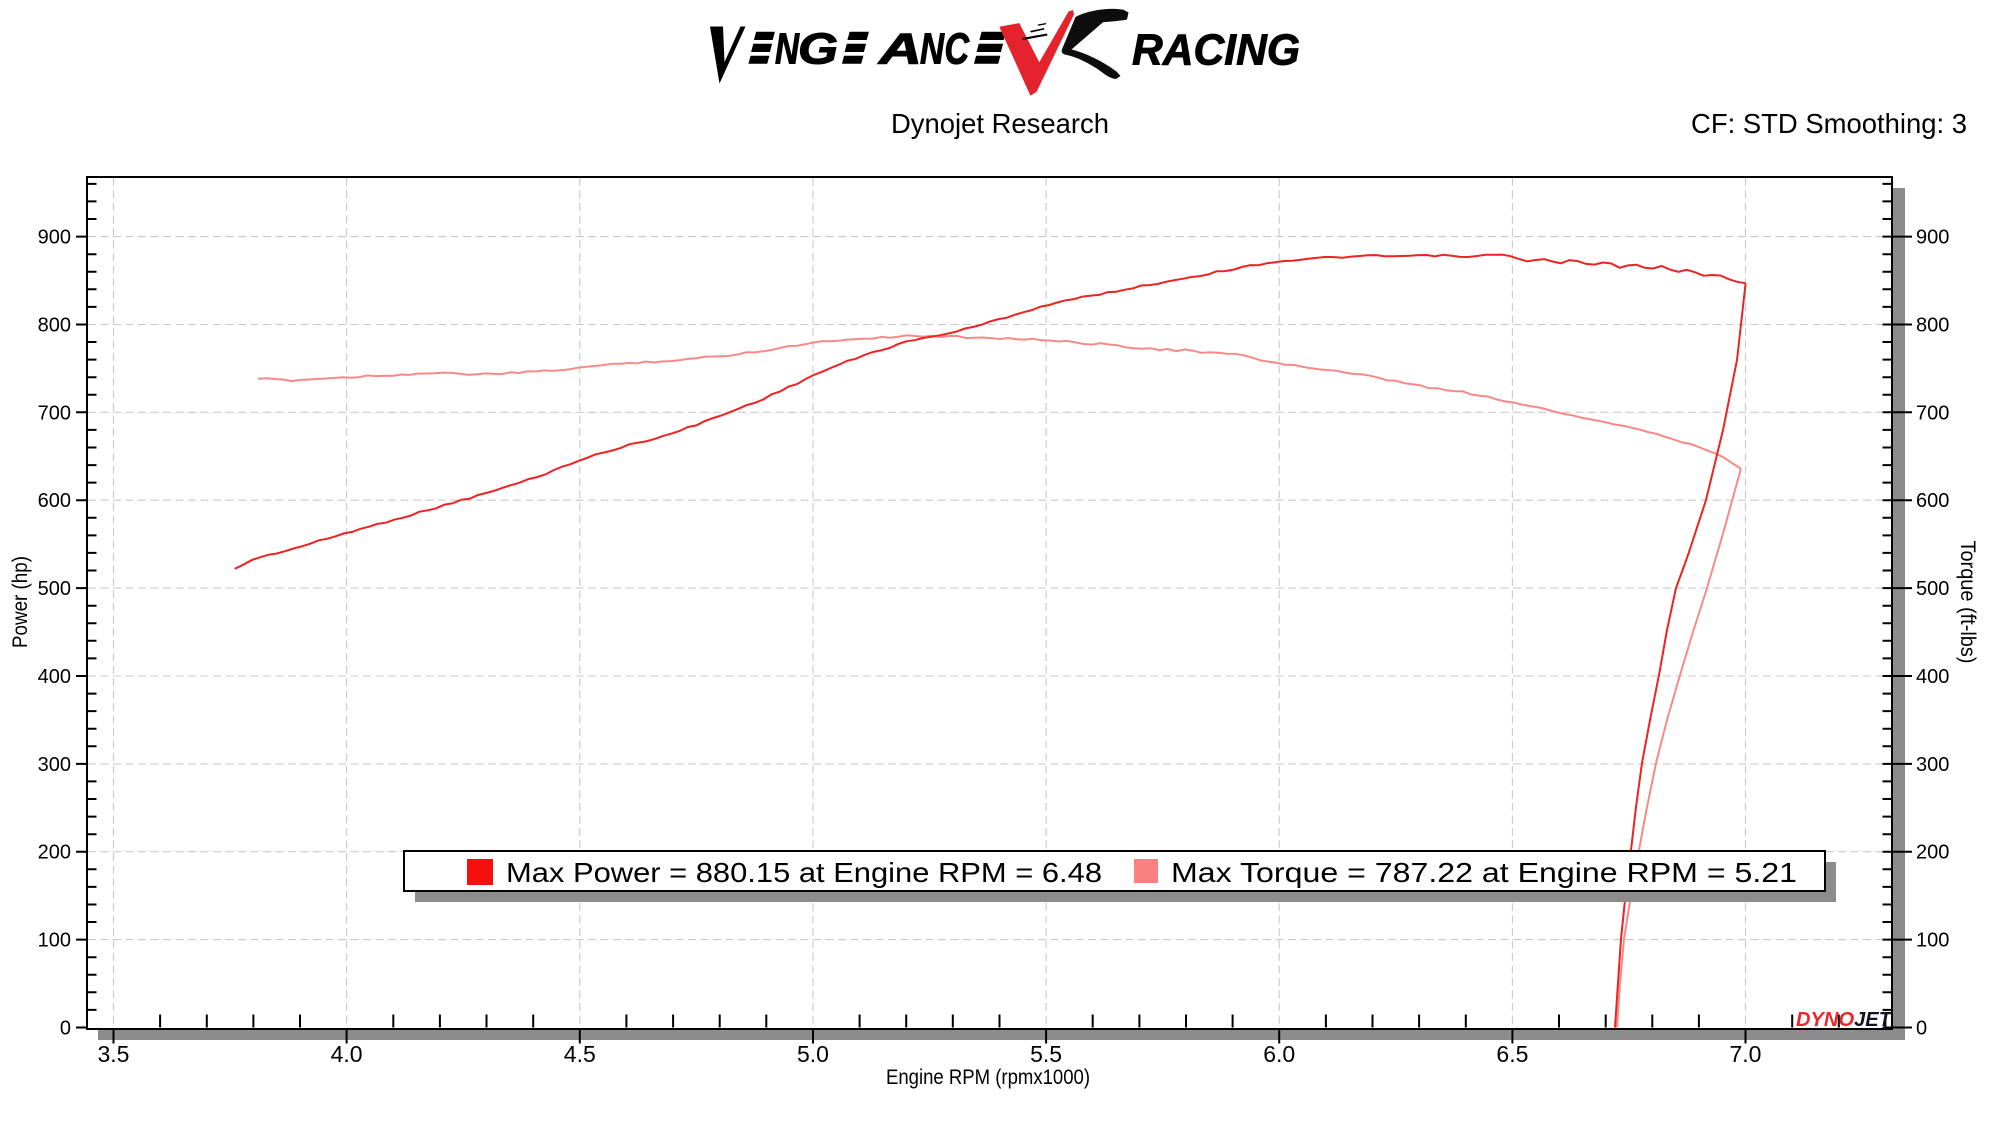 Image resolution: width=2000 pixels, height=1125 pixels. What do you see at coordinates (988, 1077) in the screenshot?
I see `svg-text: Engine RPM (rpmx1000)` at bounding box center [988, 1077].